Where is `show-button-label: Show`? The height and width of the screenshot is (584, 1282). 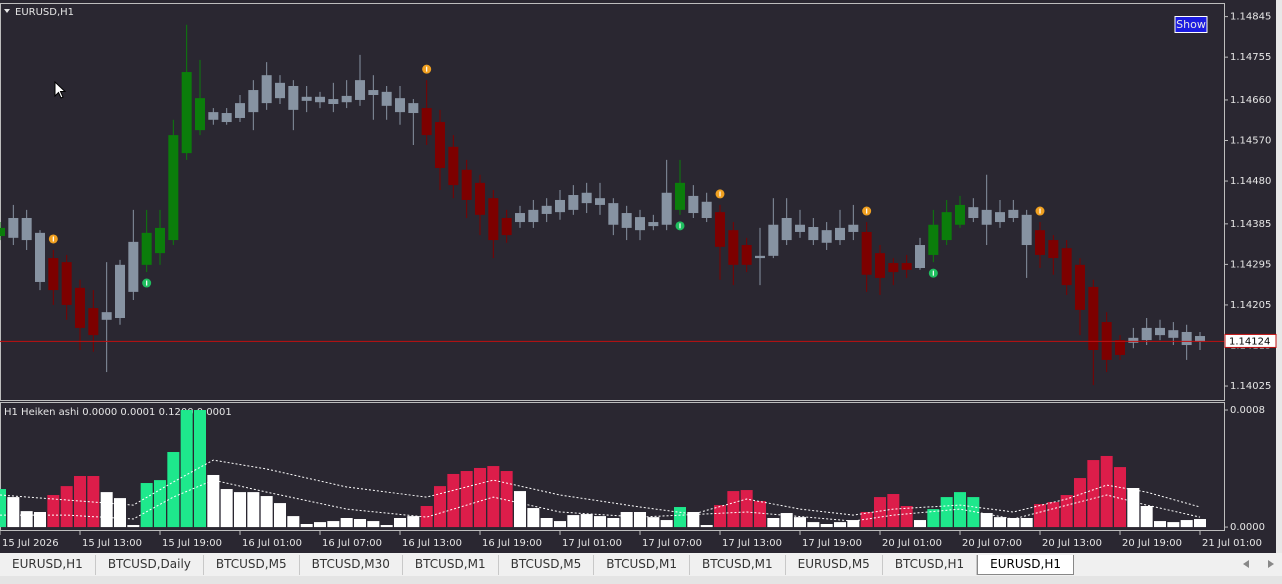 show-button-label: Show is located at coordinates (1191, 24).